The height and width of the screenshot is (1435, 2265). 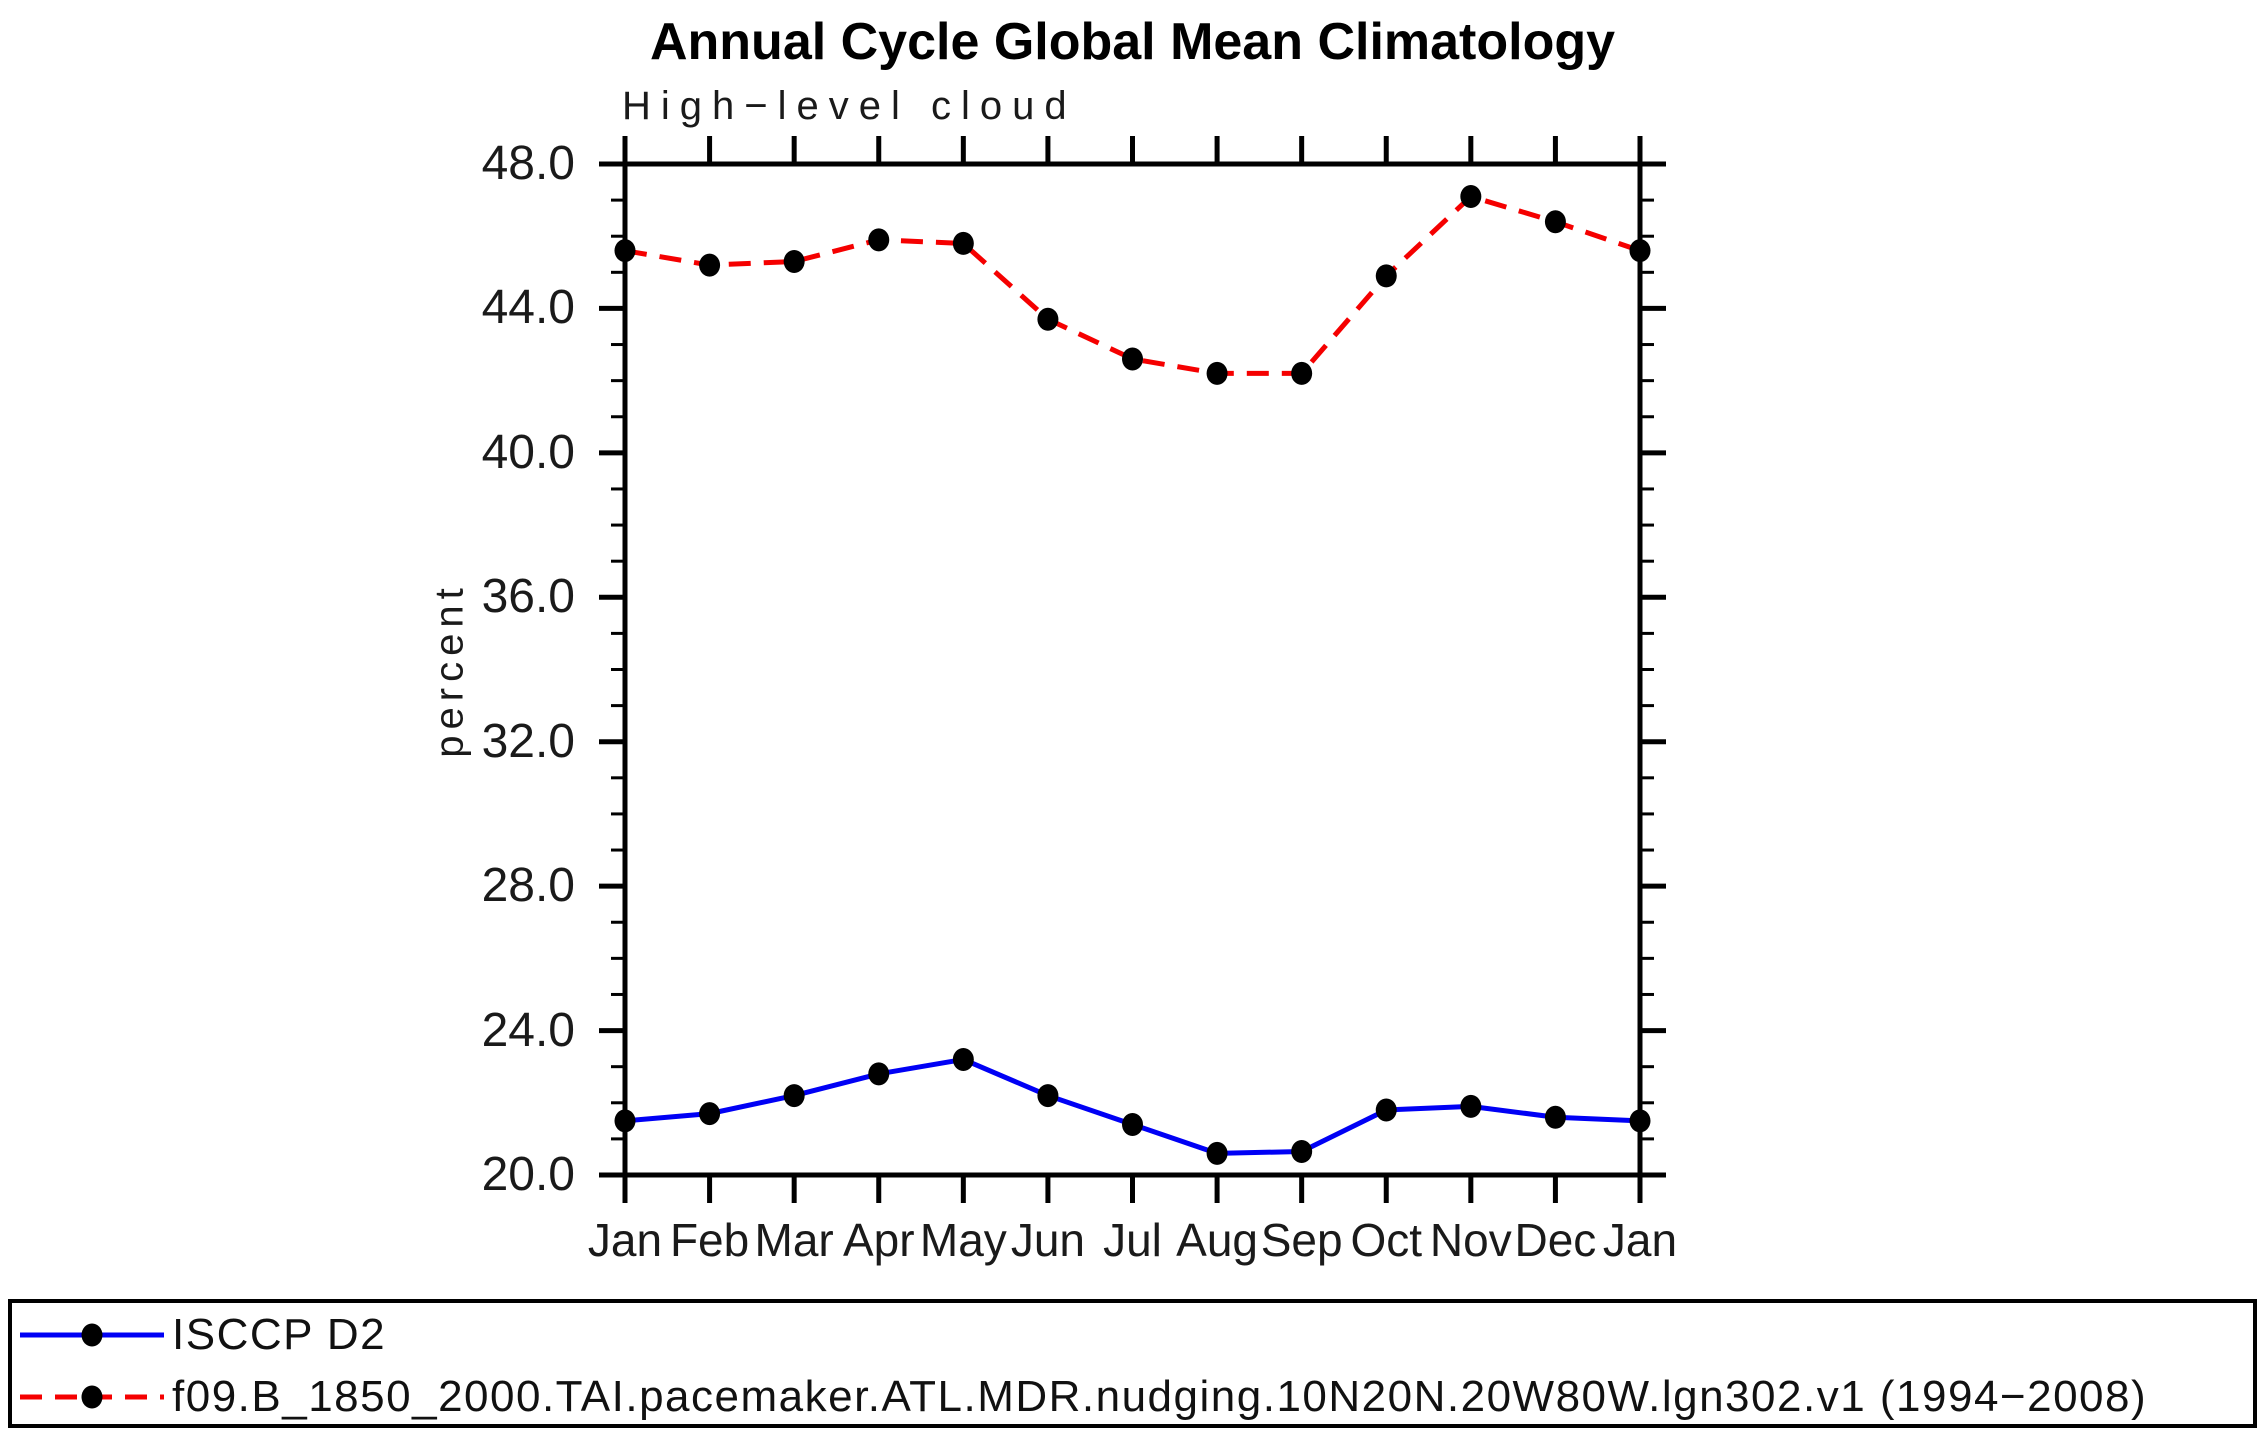 What do you see at coordinates (528, 1174) in the screenshot?
I see `y-tick-label: 20.0` at bounding box center [528, 1174].